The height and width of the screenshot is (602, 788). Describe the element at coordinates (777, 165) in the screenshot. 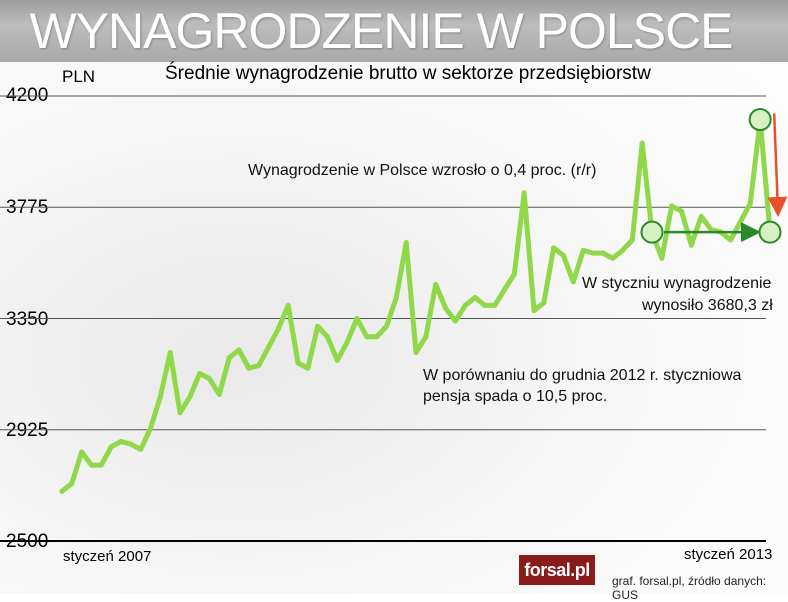

I see `mom-arrow` at that location.